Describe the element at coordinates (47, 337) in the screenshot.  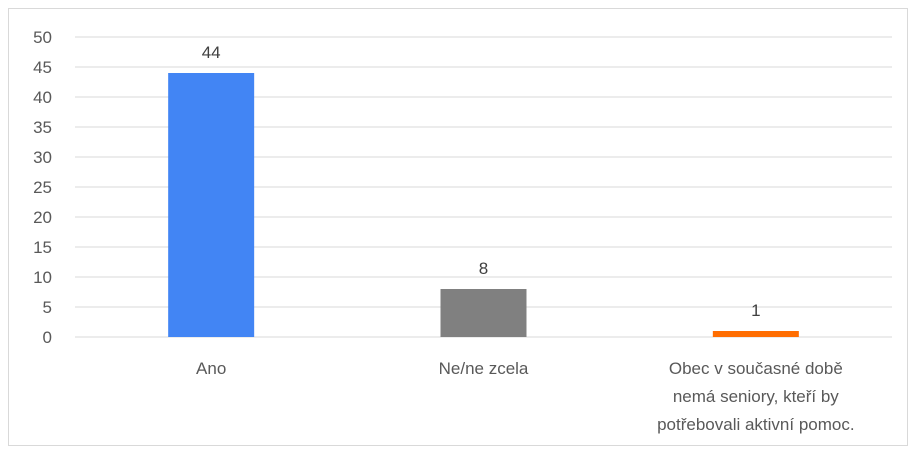
I see `y-tick-label: 0` at that location.